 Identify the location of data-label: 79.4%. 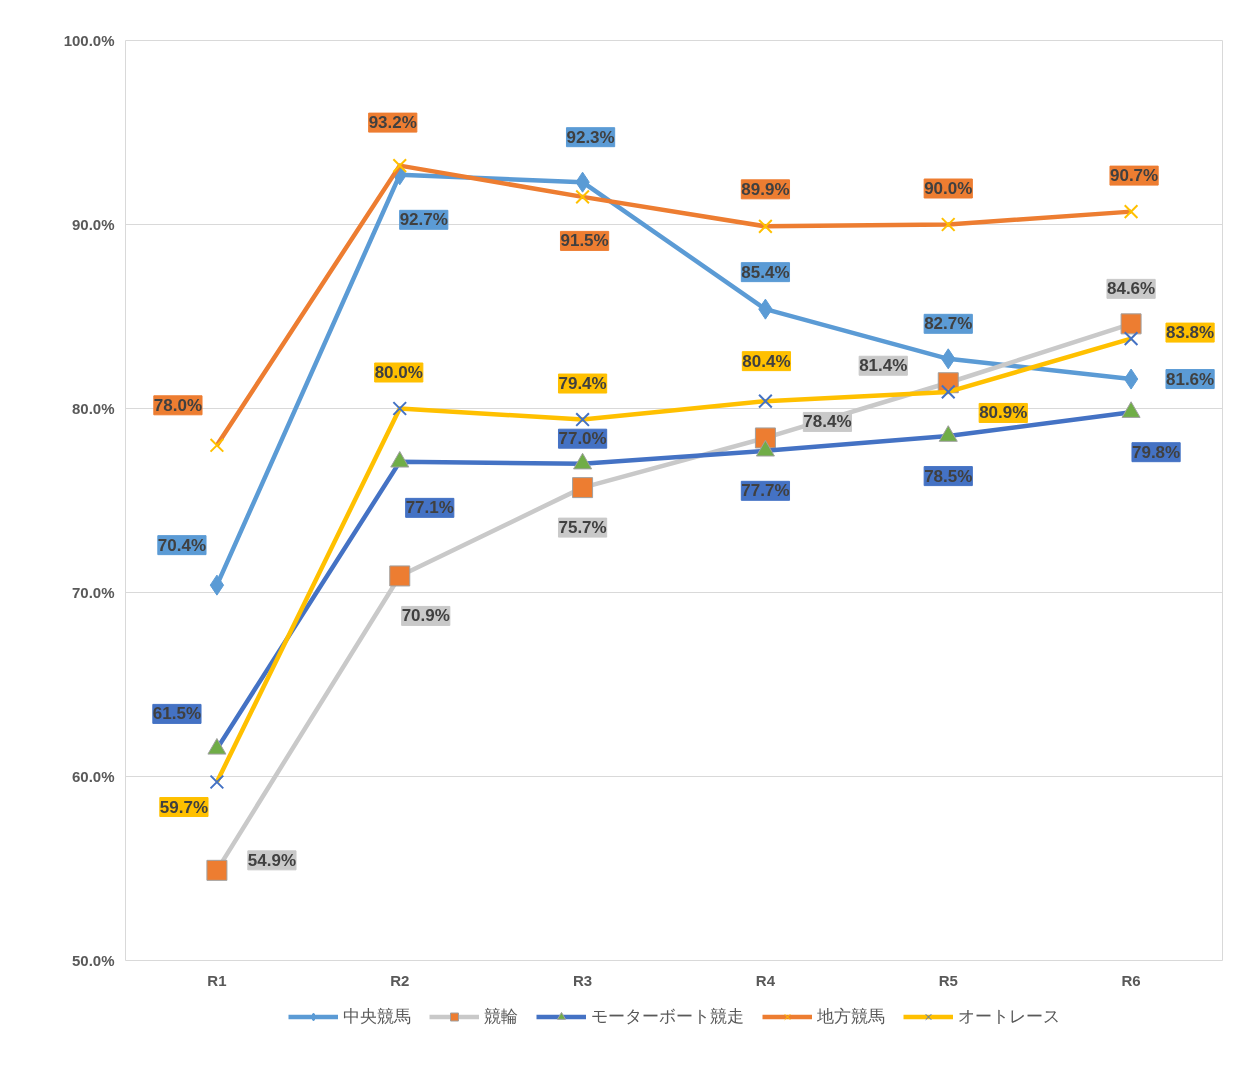
(582, 384).